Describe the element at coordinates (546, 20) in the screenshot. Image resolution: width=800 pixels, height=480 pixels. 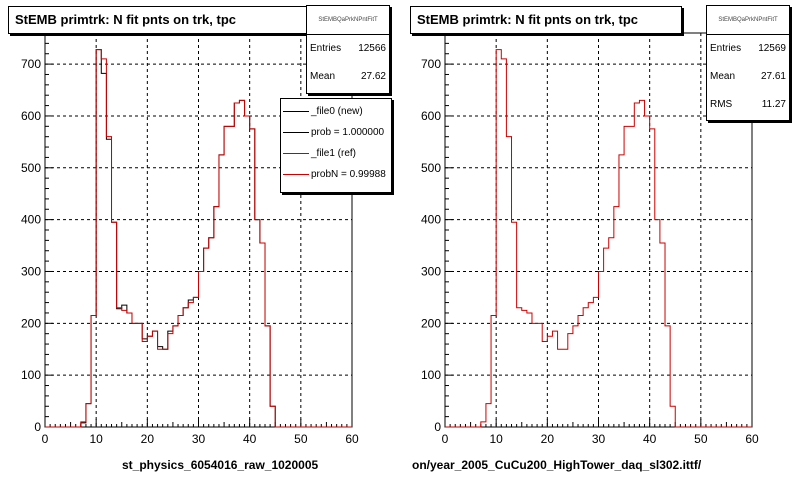
I see `right-title: StEMB primtrk: N fit pnts on trk, tpc` at that location.